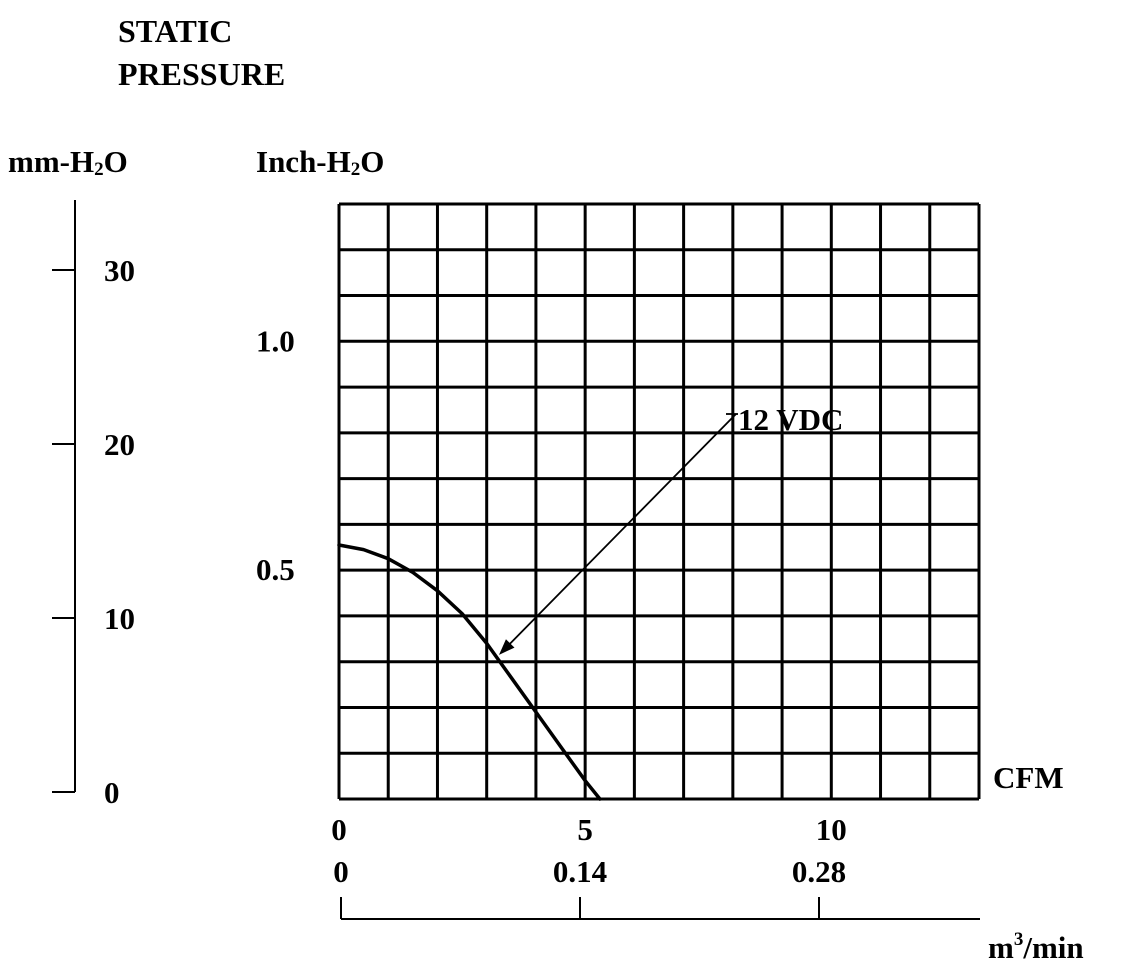  What do you see at coordinates (831, 829) in the screenshot?
I see `cfm-tick-label: 10` at bounding box center [831, 829].